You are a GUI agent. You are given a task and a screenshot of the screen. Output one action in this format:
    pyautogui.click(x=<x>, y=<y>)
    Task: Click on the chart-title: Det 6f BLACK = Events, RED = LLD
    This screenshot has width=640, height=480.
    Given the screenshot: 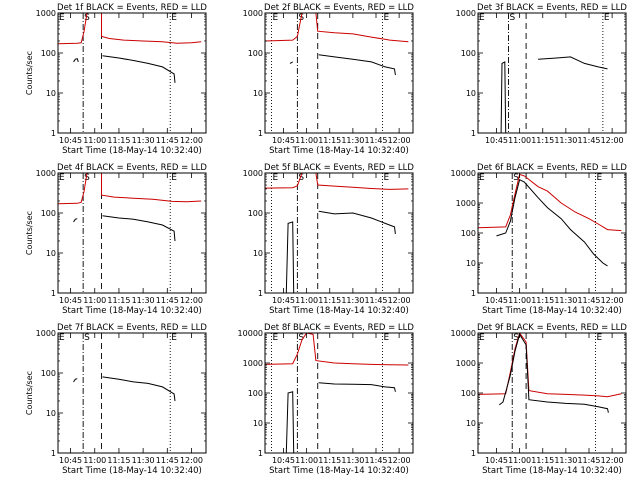 What is the action you would take?
    pyautogui.click(x=552, y=168)
    